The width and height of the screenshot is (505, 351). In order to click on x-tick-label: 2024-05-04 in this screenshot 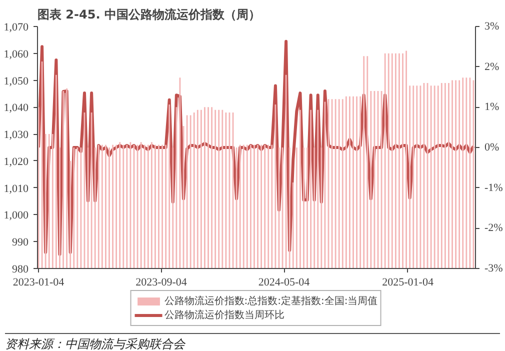, I will do `click(284, 282)`.